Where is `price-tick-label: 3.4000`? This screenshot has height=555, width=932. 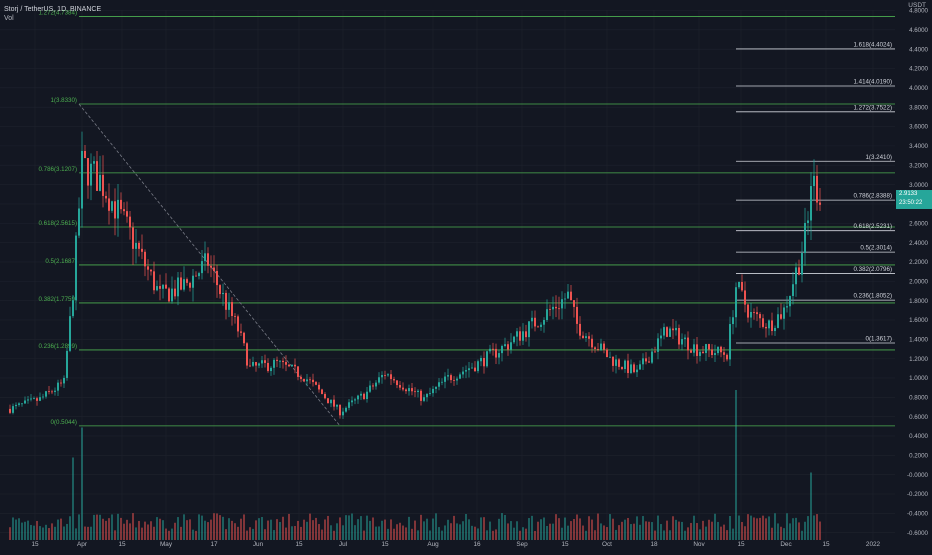
price-tick-label: 3.4000 is located at coordinates (918, 146).